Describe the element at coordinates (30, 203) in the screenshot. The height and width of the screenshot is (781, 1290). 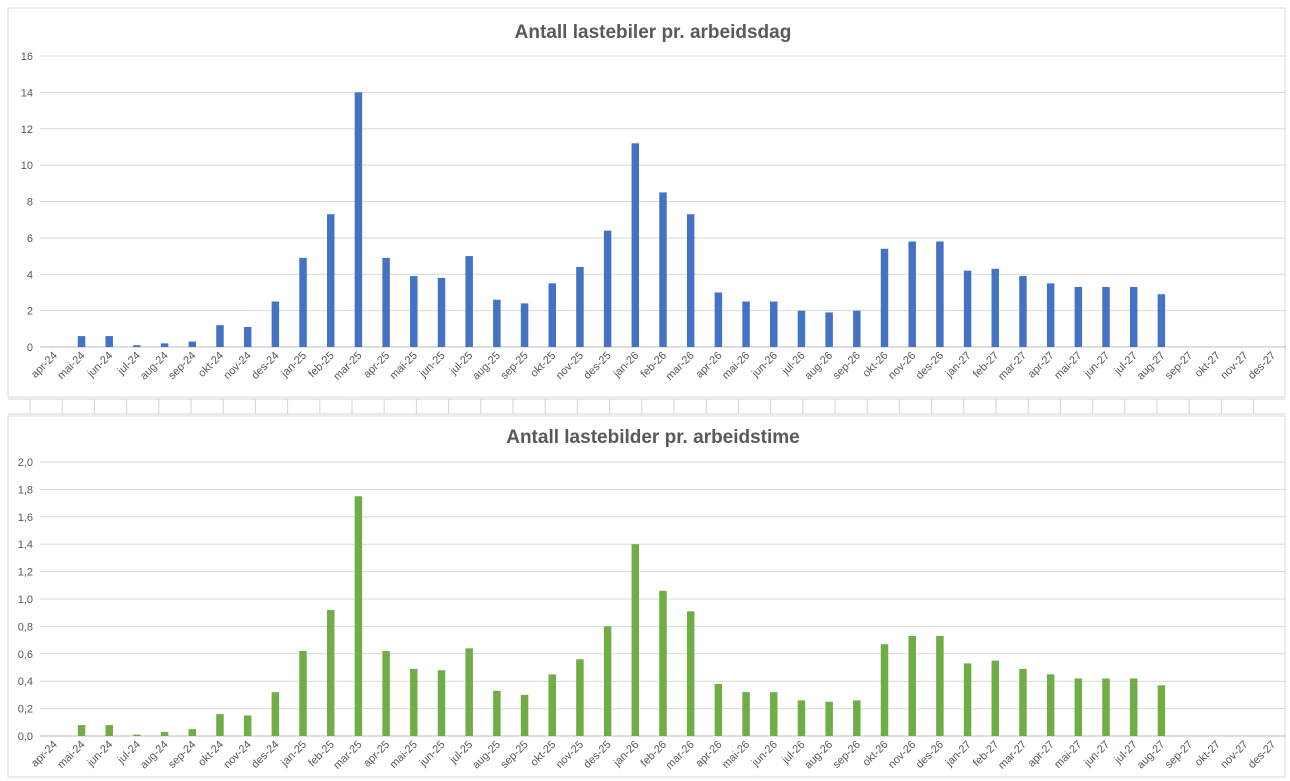
I see `y-tick-label: 8` at that location.